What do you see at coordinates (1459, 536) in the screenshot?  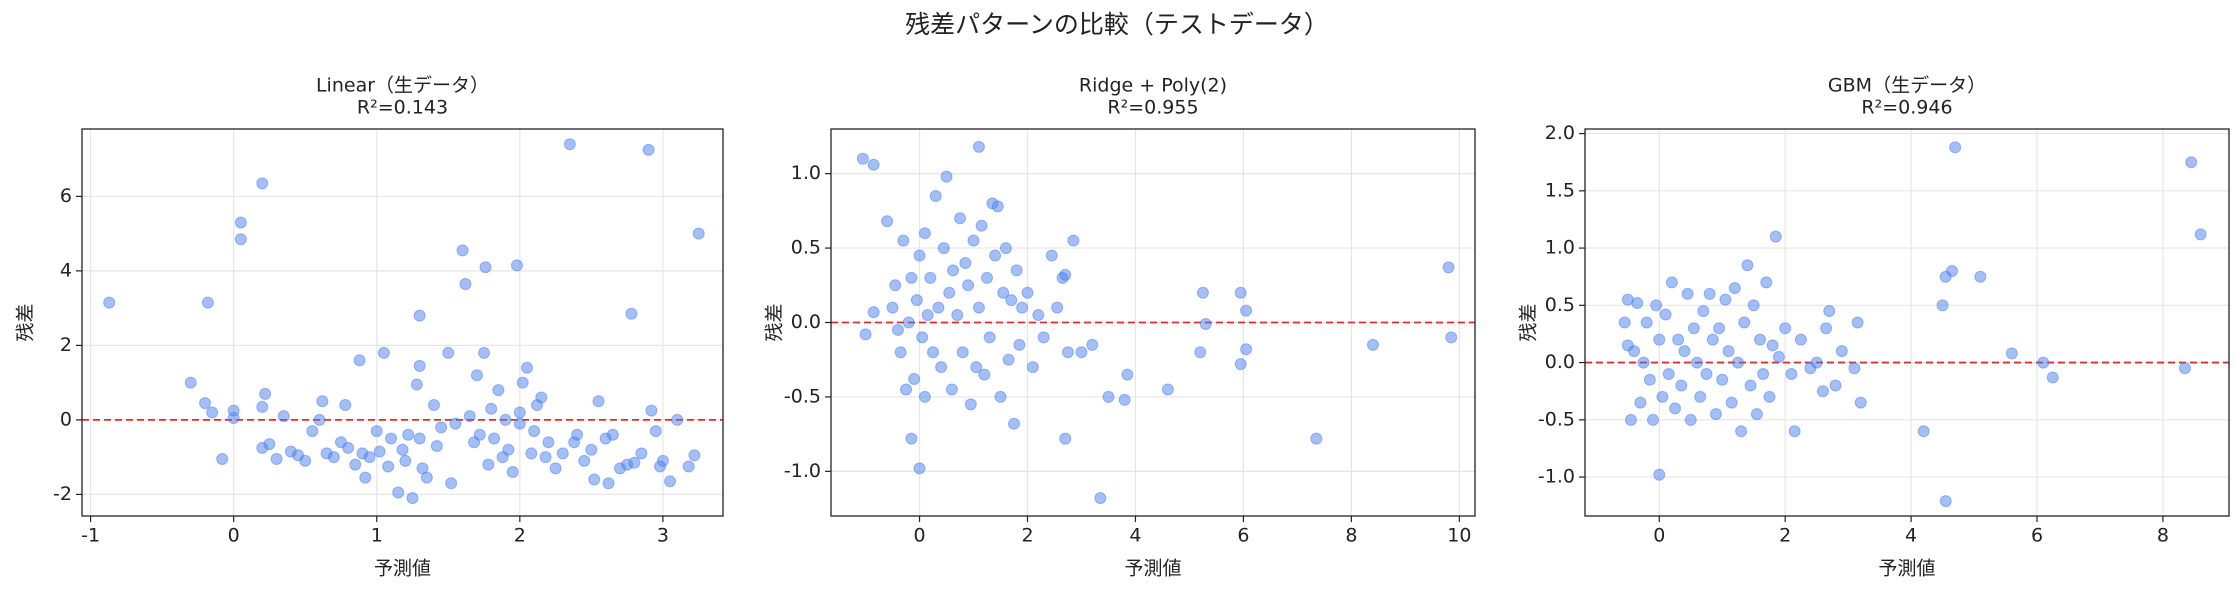 I see `x-tick-label: 10` at bounding box center [1459, 536].